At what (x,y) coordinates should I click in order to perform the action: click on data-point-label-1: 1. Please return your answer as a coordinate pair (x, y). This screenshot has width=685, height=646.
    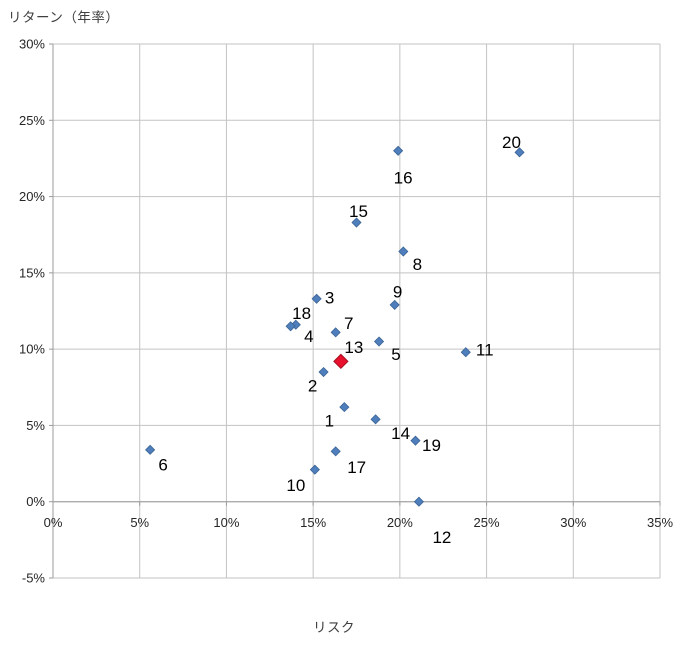
    Looking at the image, I should click on (329, 421).